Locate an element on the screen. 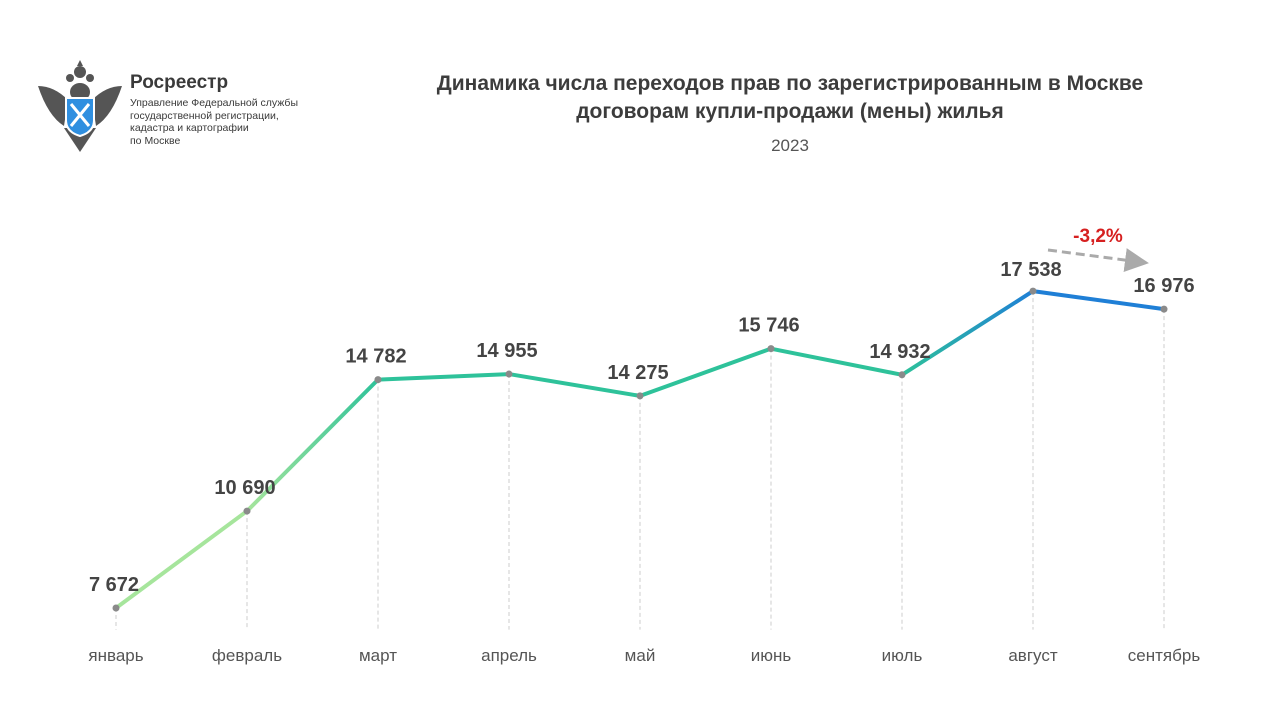 The image size is (1280, 720). brand-name: Росреестр is located at coordinates (179, 82).